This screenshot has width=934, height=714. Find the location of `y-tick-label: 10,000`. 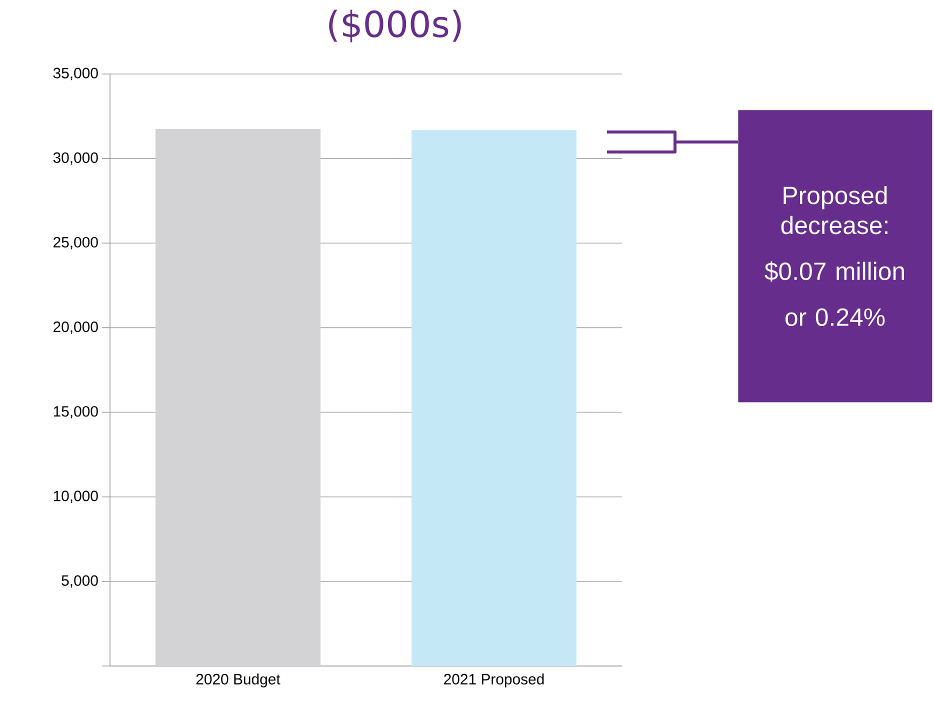

y-tick-label: 10,000 is located at coordinates (76, 497).